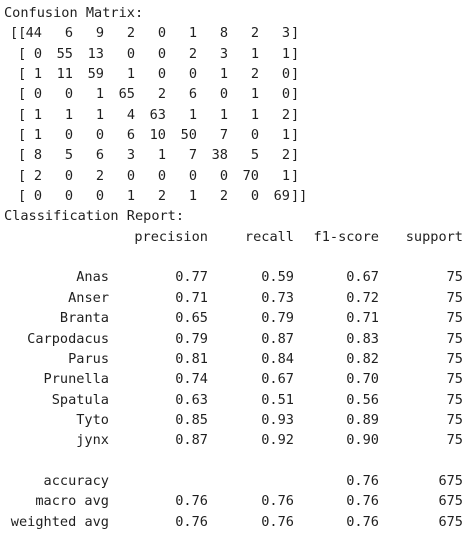 The height and width of the screenshot is (541, 475). I want to click on report-row-label: Carpodacus, so click(68, 338).